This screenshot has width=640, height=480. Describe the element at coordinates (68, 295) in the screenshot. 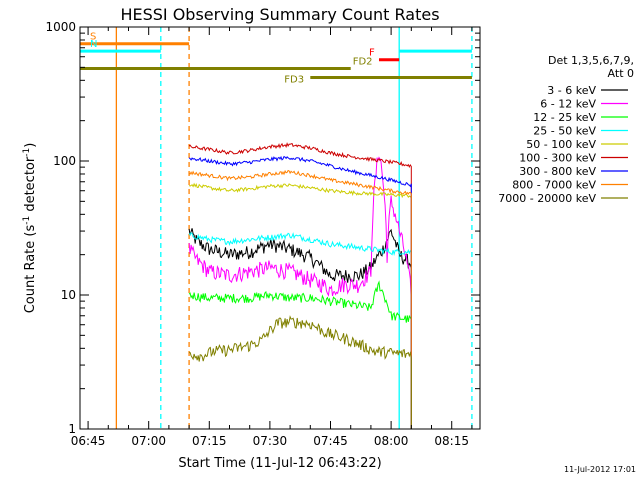

I see `y-tick-label-1: 10` at that location.